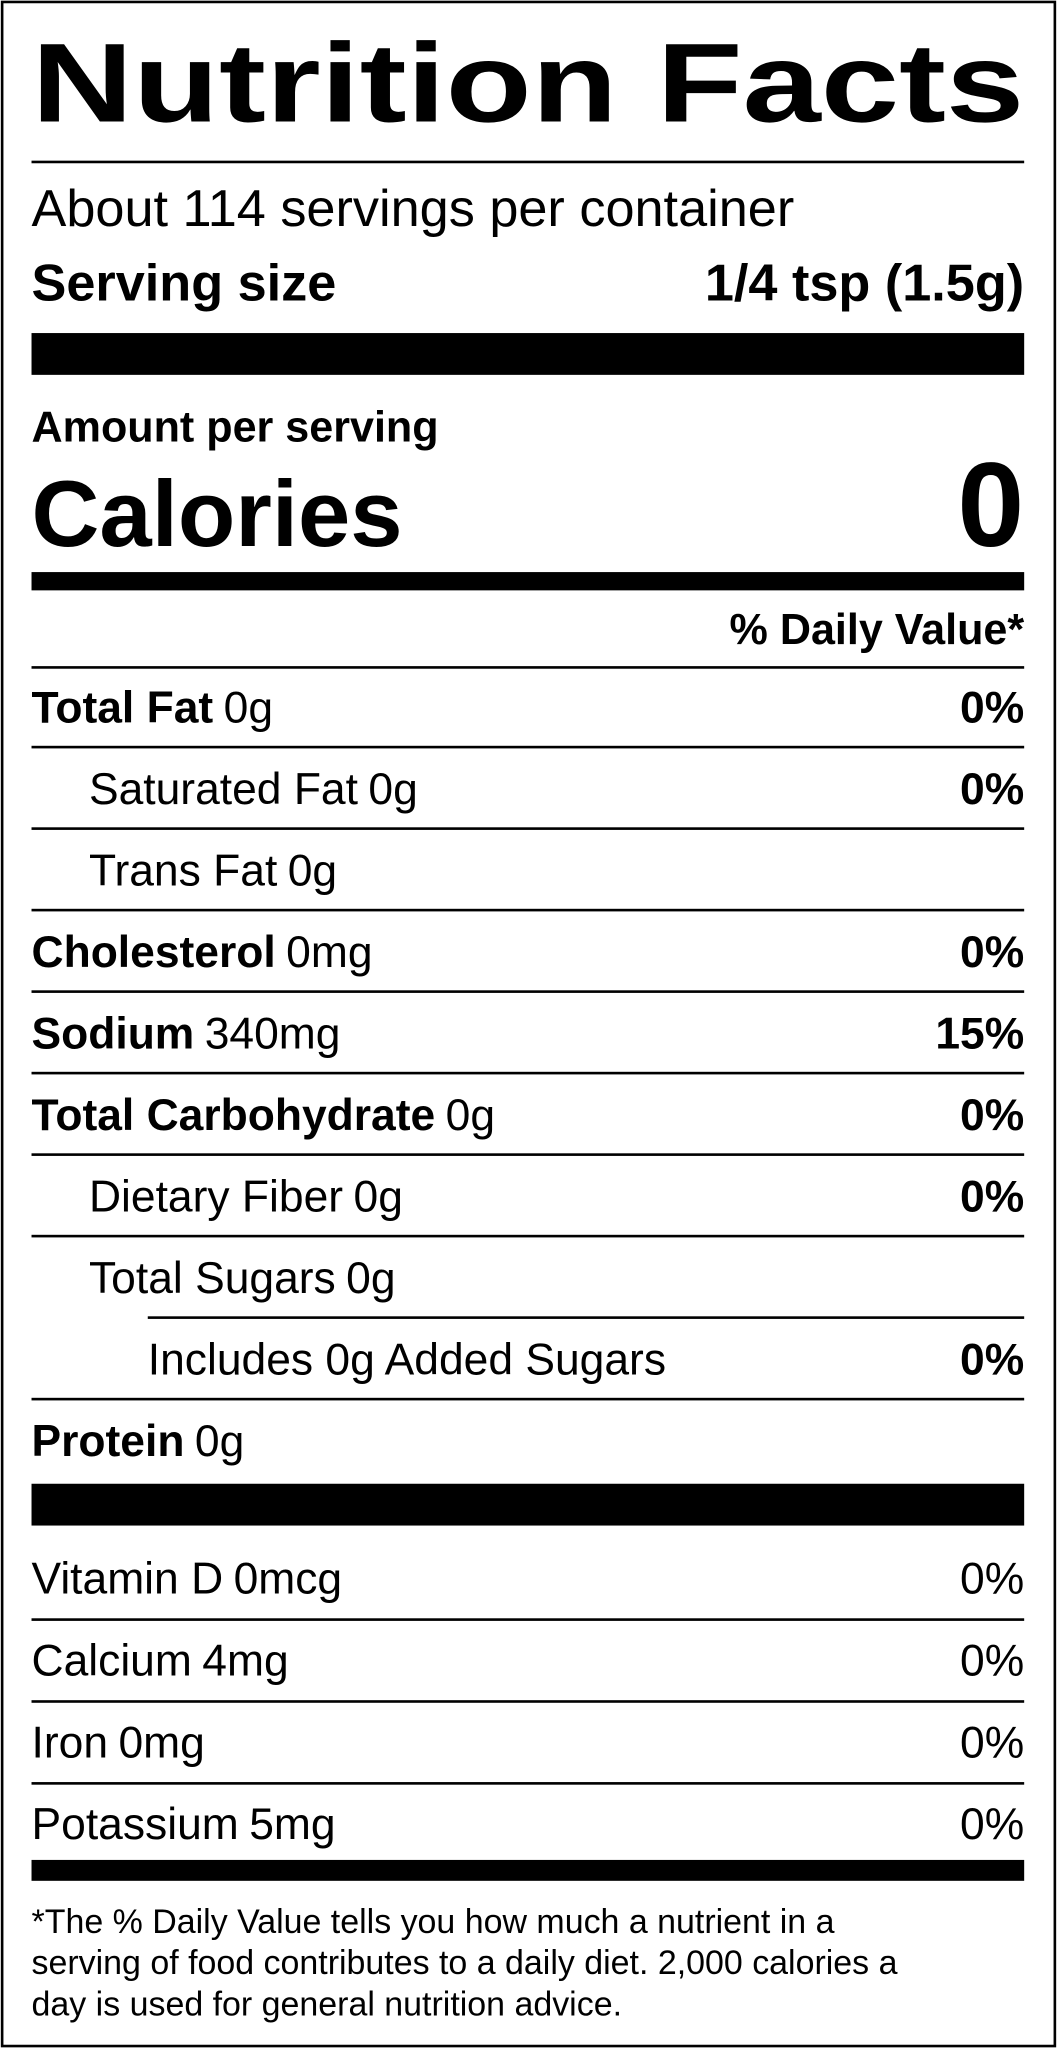 This screenshot has height=2048, width=1057. What do you see at coordinates (70, 1742) in the screenshot?
I see `vitamin-name: Iron` at bounding box center [70, 1742].